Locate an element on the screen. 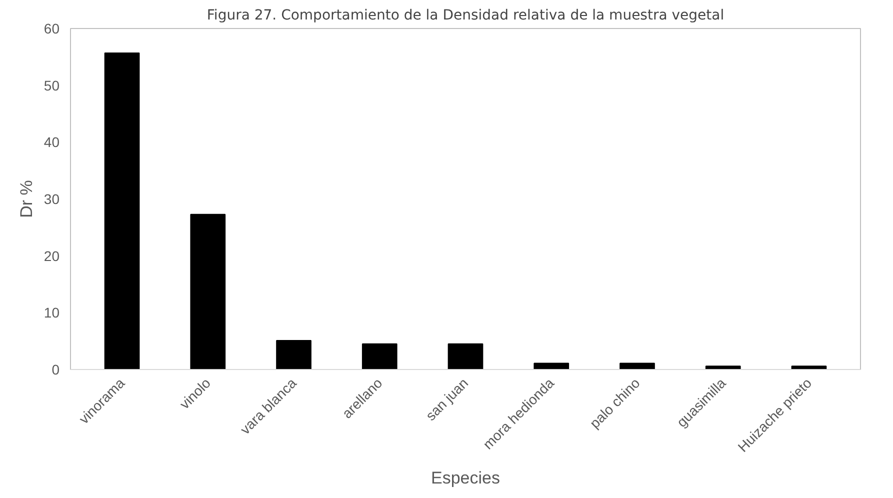  x-axis-title: Especies is located at coordinates (465, 478).